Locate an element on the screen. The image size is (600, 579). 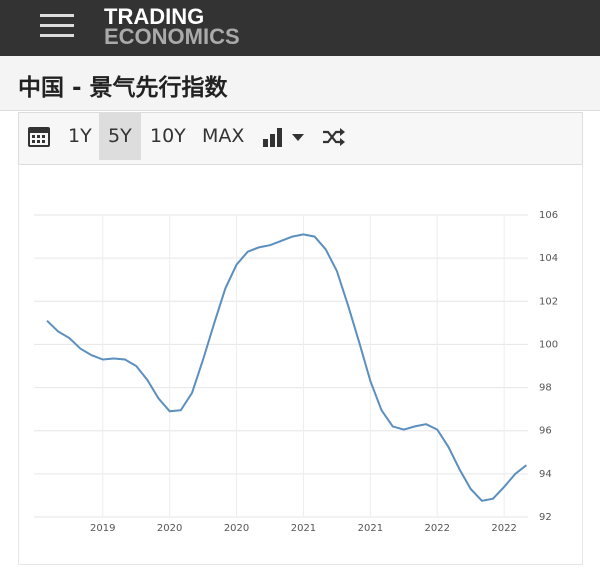
y-tick-label: 106 is located at coordinates (548, 215).